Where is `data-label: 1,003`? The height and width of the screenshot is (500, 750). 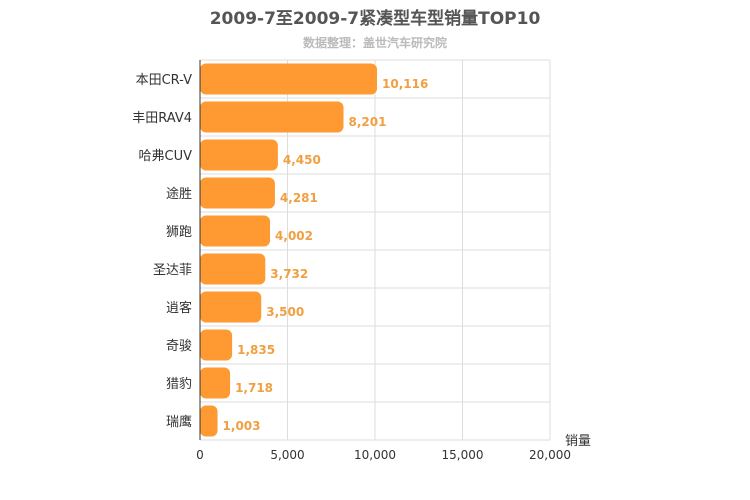 data-label: 1,003 is located at coordinates (242, 426).